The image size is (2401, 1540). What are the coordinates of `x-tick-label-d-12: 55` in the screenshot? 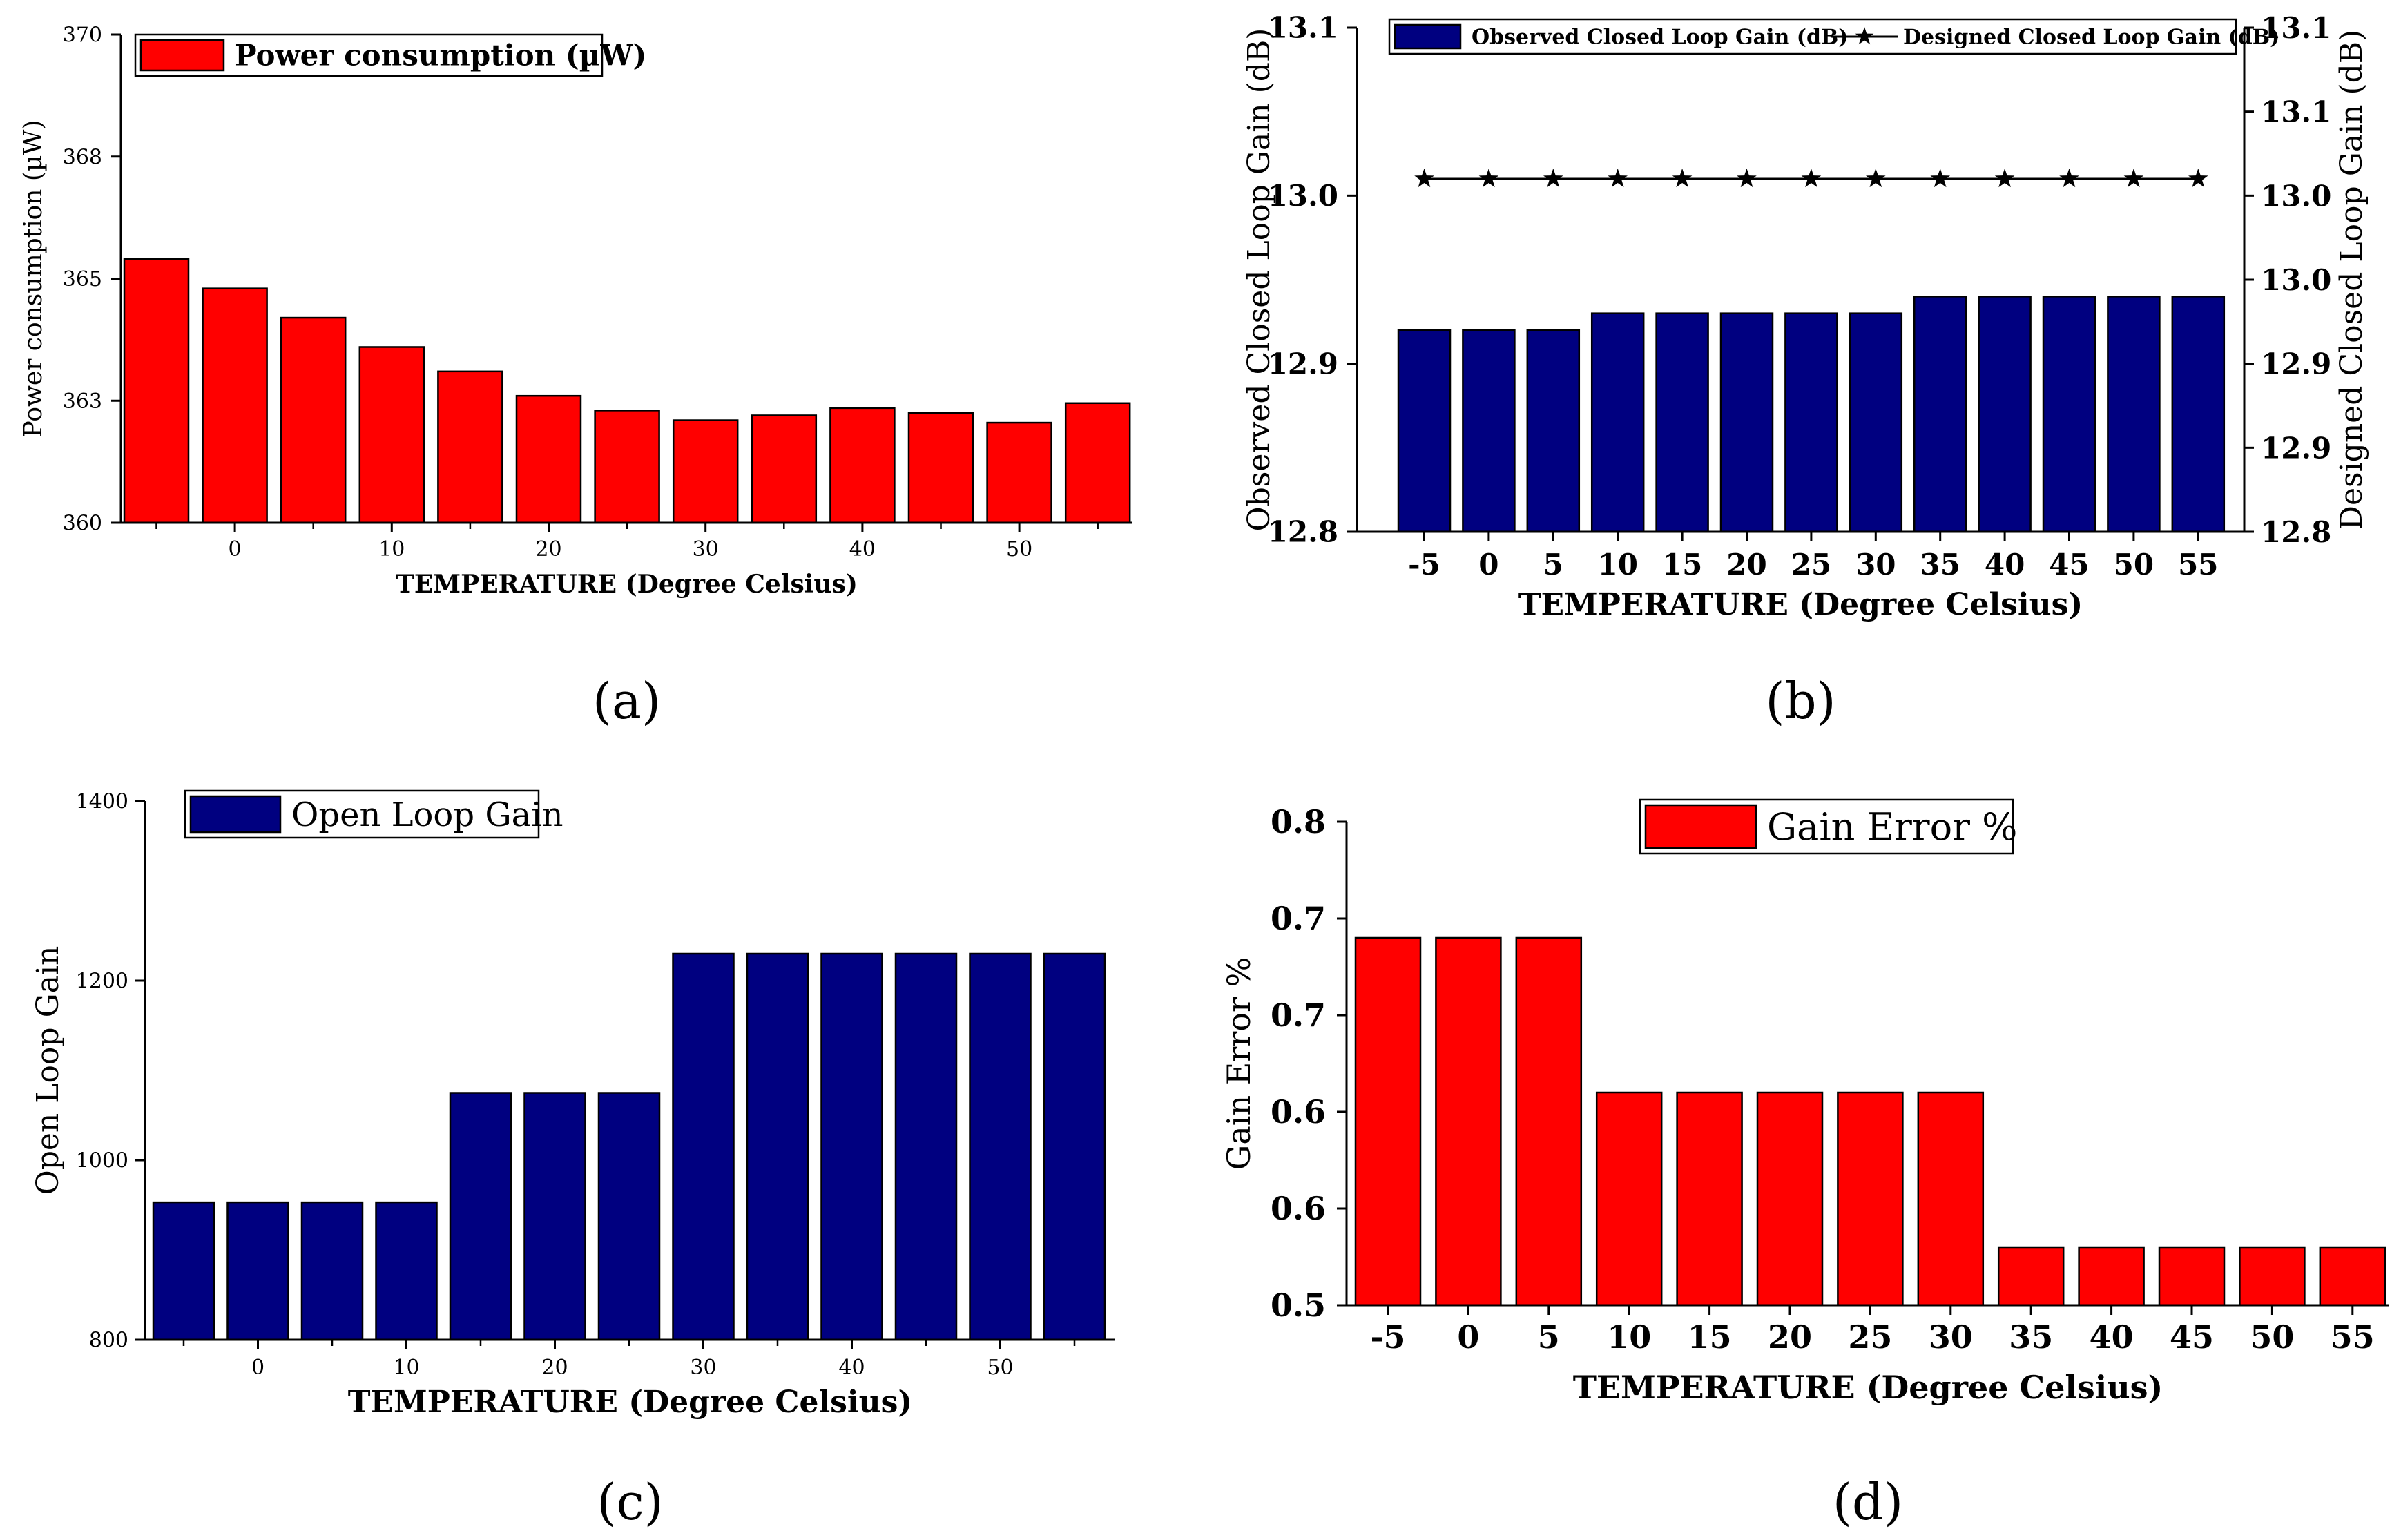 It's located at (2353, 1337).